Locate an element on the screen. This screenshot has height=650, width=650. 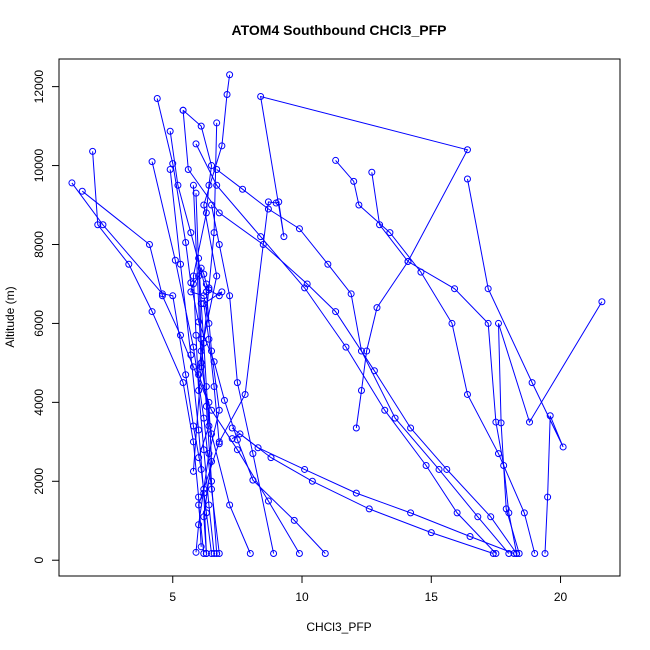
x-tick-label: 10 is located at coordinates (302, 597).